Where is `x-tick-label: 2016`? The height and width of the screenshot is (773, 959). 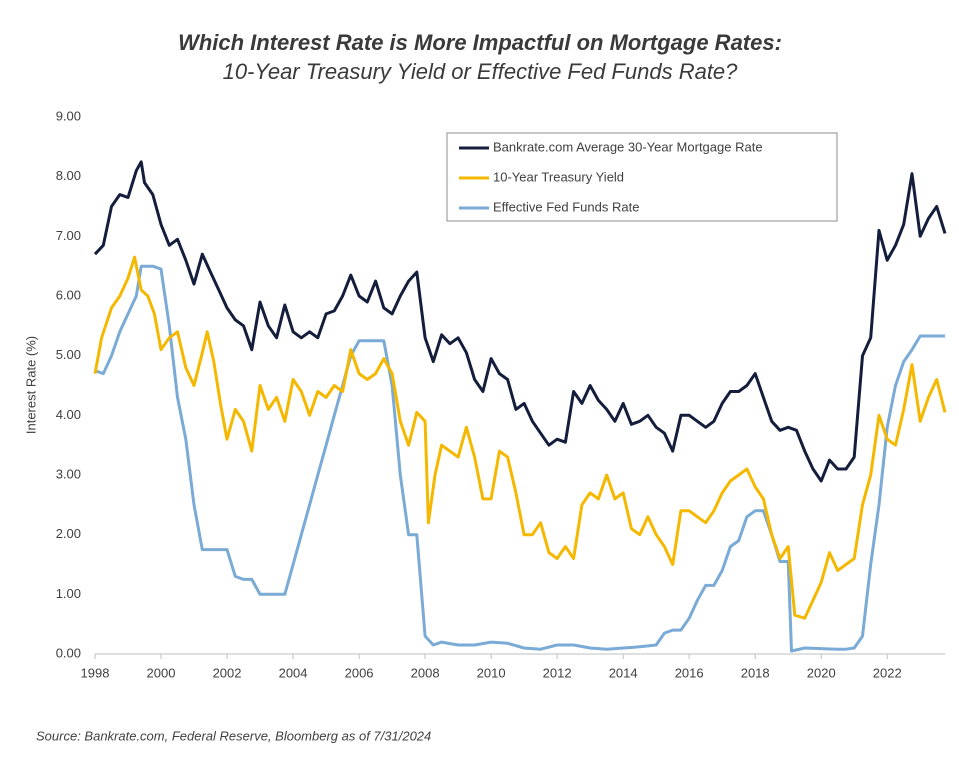
x-tick-label: 2016 is located at coordinates (689, 672).